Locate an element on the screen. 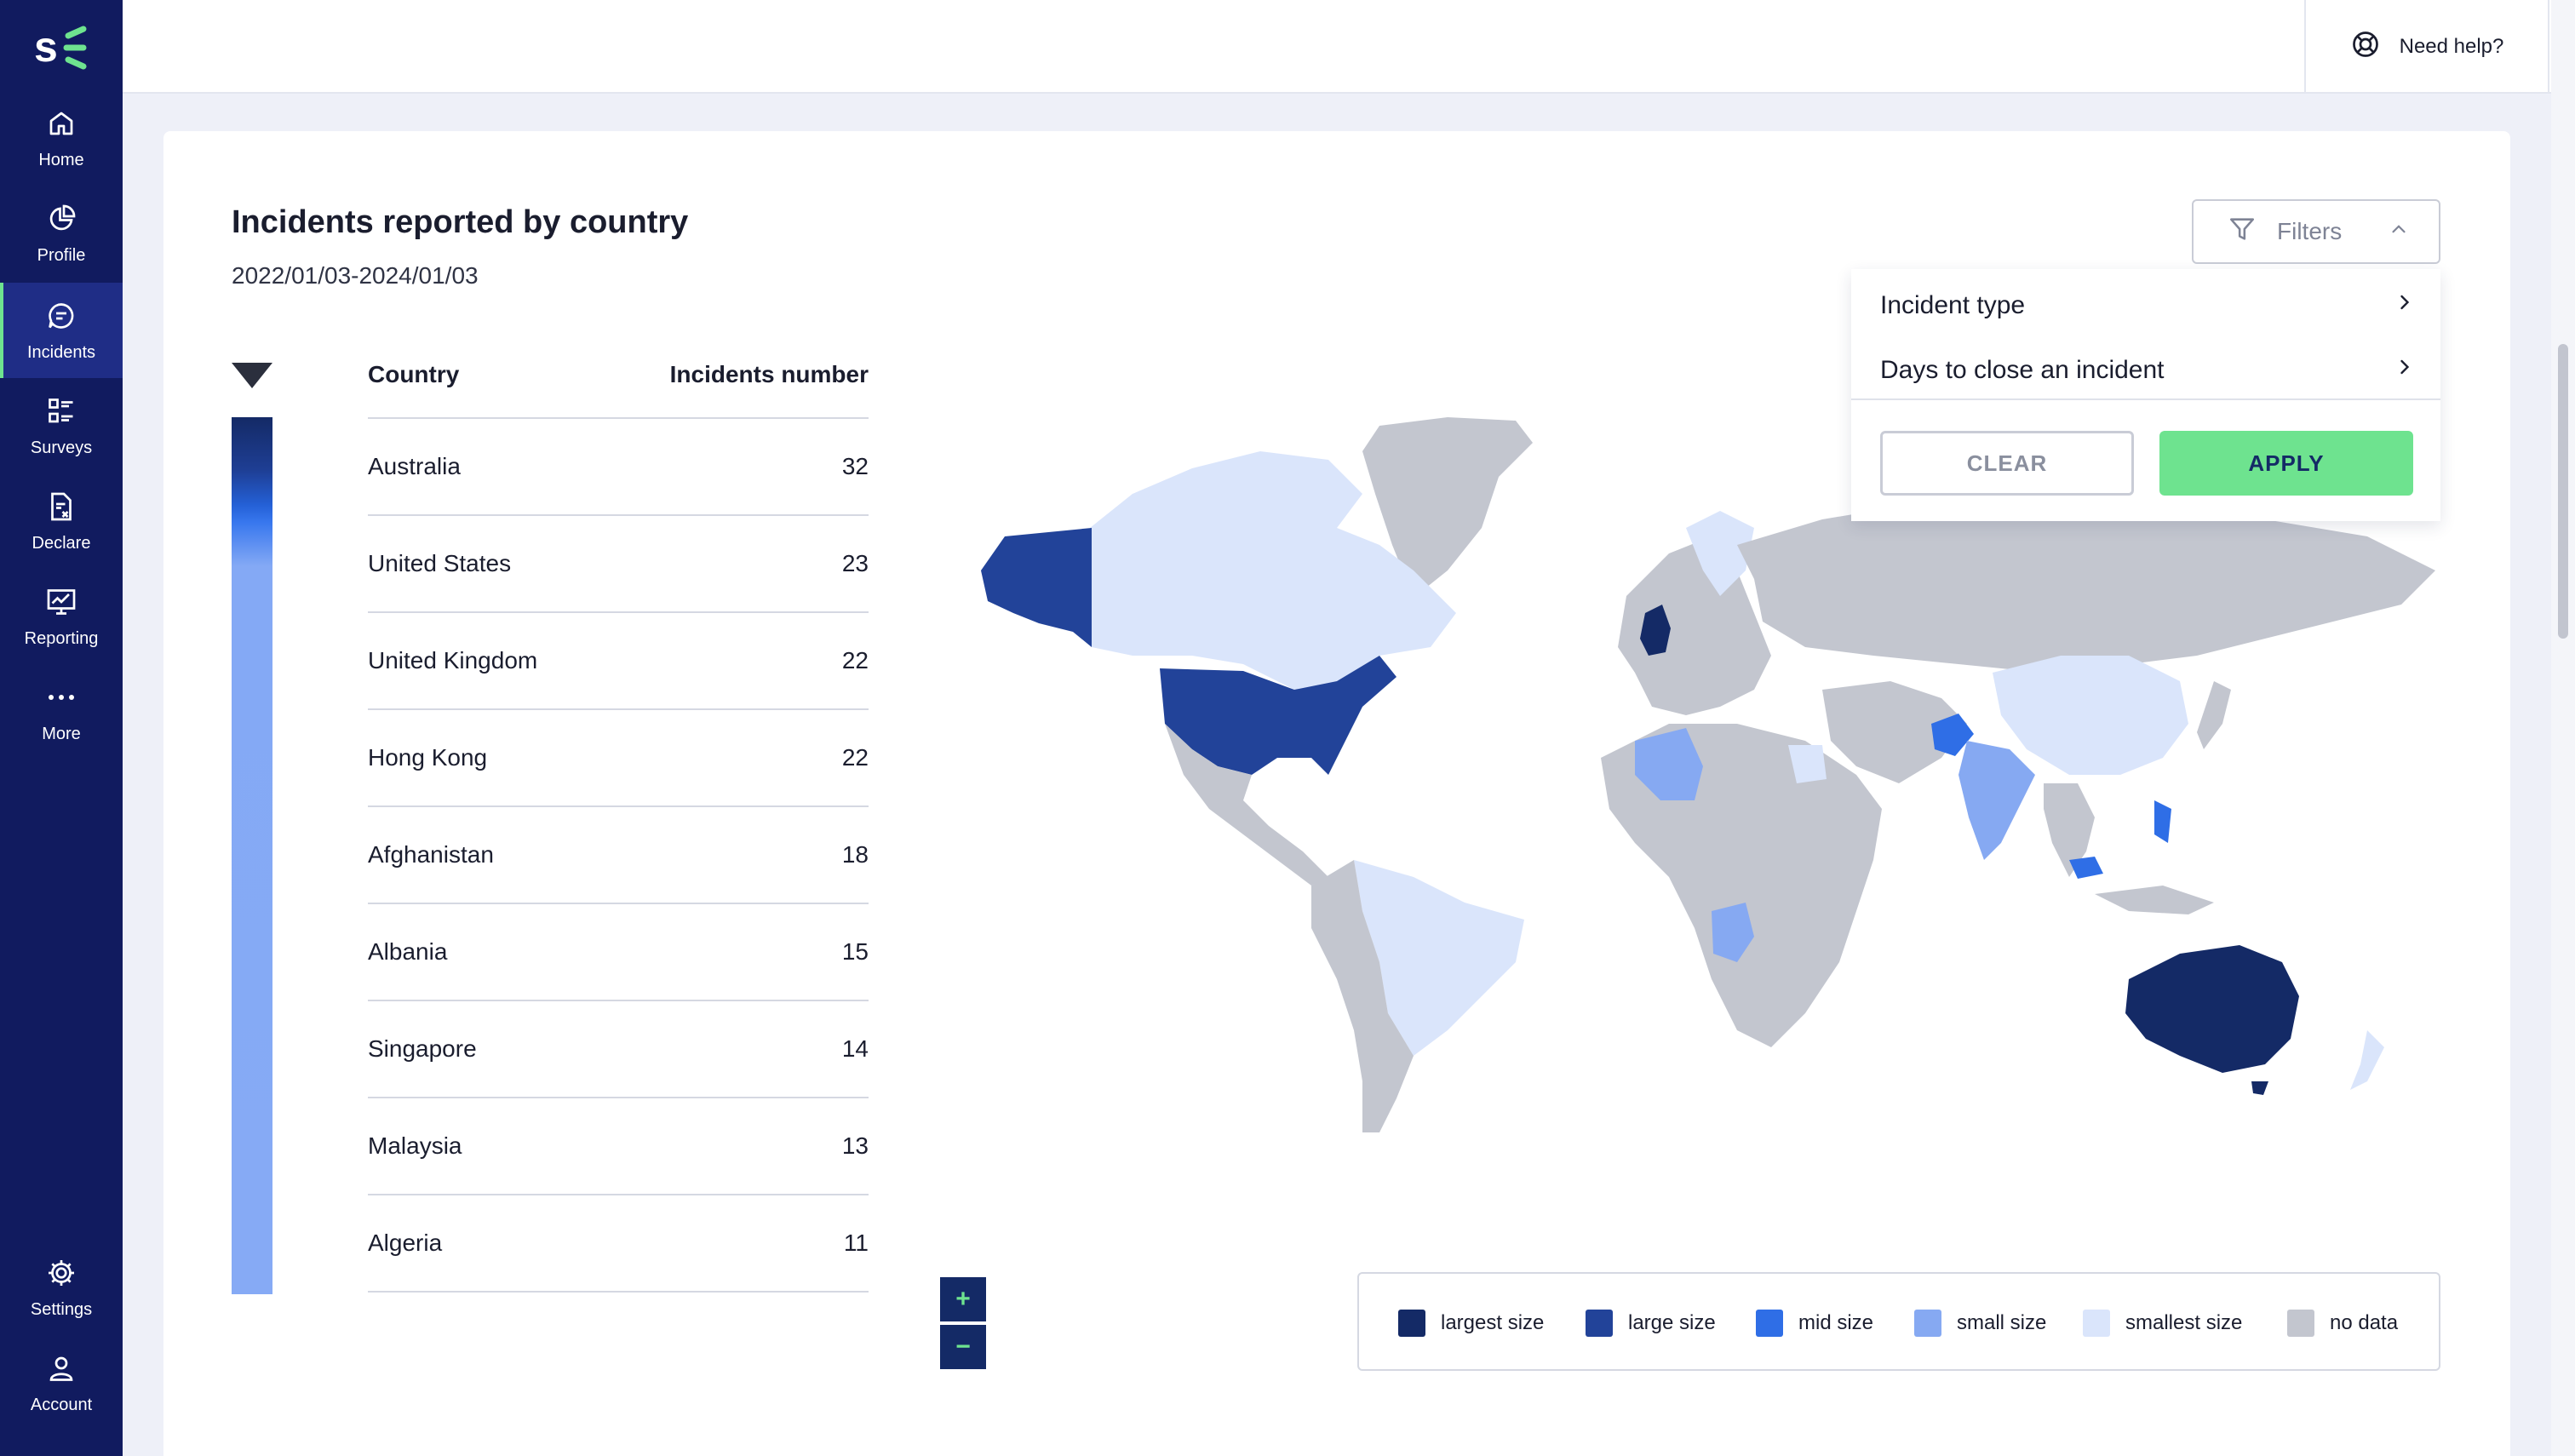  pie-chart-icon is located at coordinates (61, 219).